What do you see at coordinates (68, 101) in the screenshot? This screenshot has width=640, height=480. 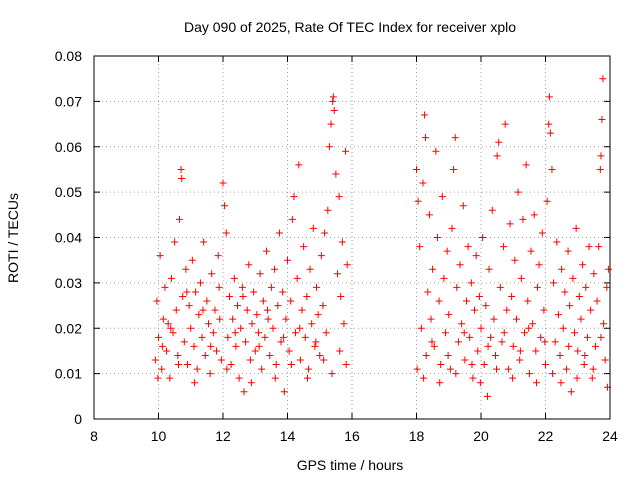 I see `y-tick-label: 0.07` at bounding box center [68, 101].